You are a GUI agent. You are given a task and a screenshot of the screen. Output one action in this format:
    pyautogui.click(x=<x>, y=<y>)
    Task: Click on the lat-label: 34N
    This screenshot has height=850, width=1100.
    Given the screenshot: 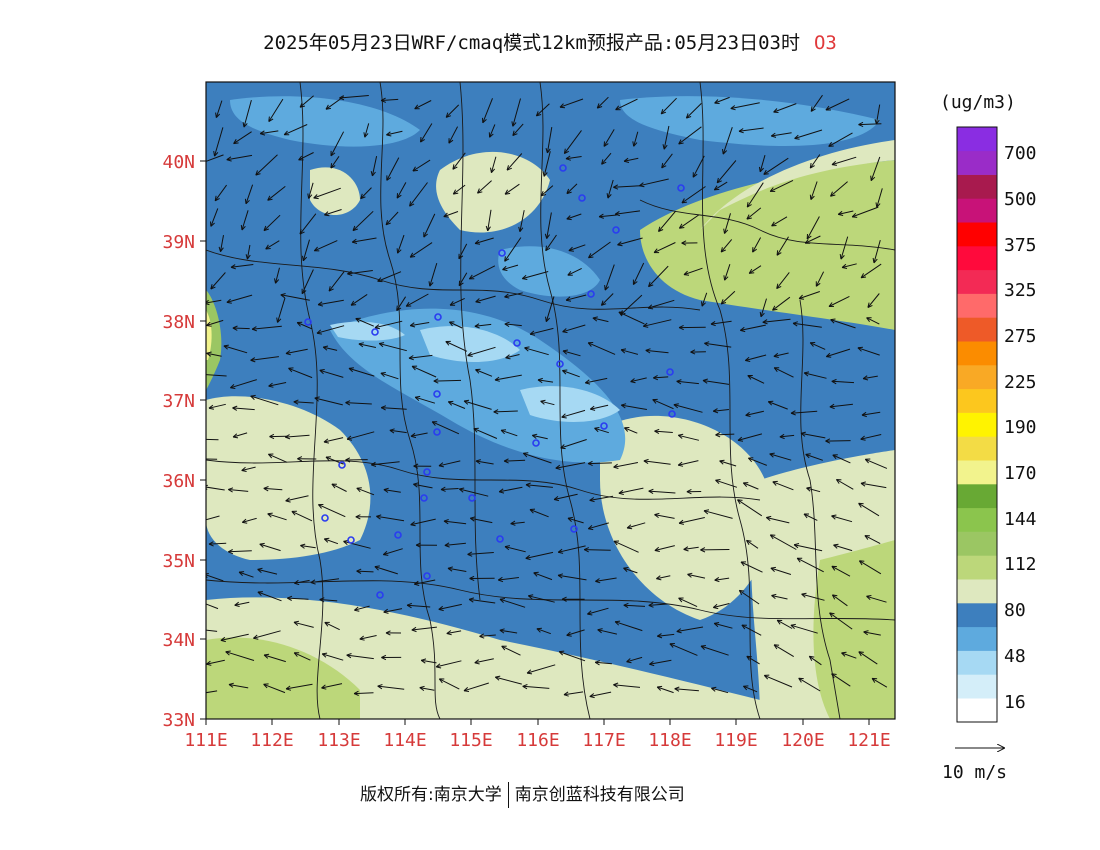 What is the action you would take?
    pyautogui.click(x=178, y=640)
    